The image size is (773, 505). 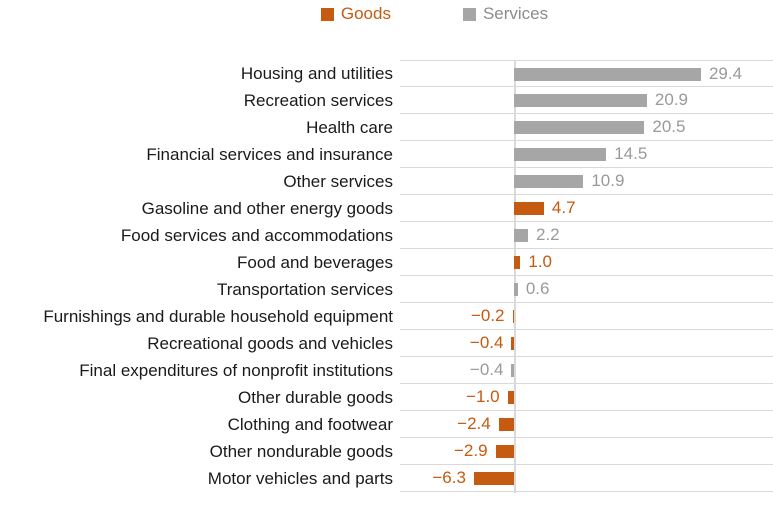 What do you see at coordinates (470, 450) in the screenshot?
I see `value-label: −2.9` at bounding box center [470, 450].